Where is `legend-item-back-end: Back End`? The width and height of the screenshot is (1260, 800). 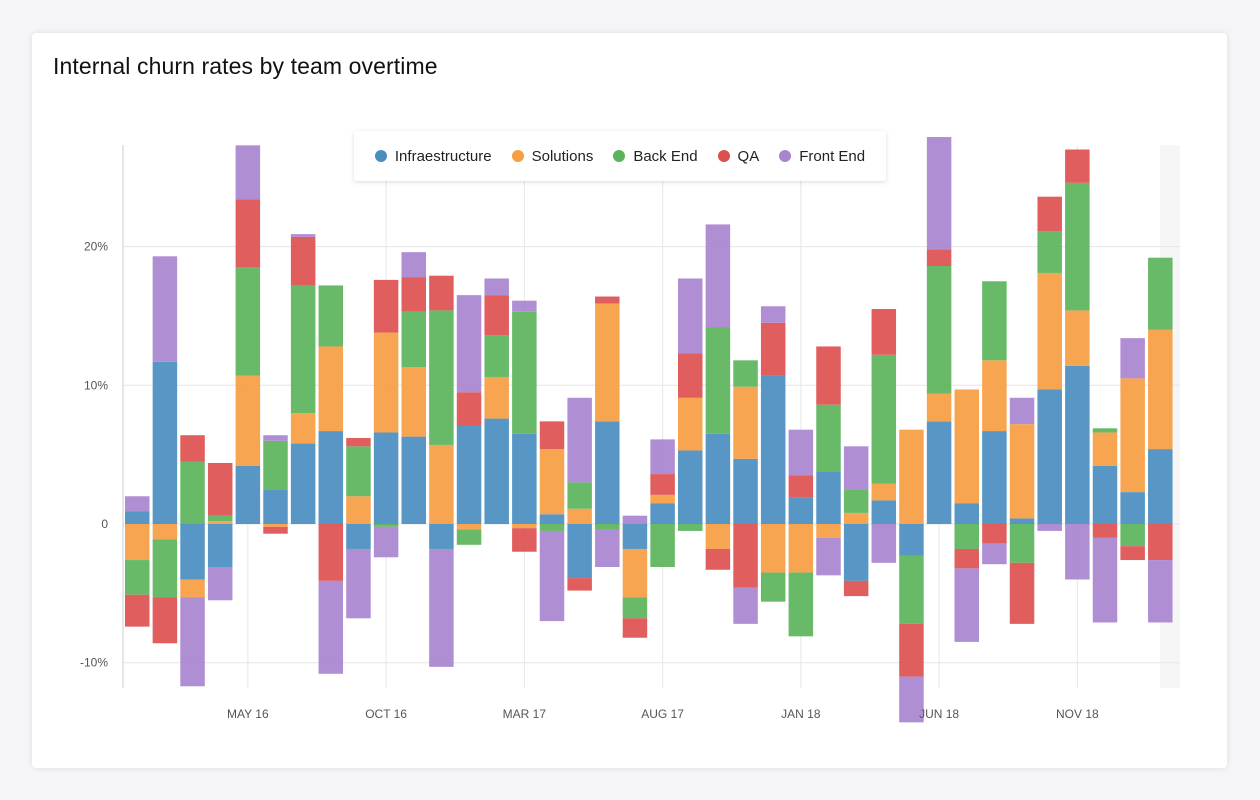
legend-item-back-end: Back End is located at coordinates (655, 156).